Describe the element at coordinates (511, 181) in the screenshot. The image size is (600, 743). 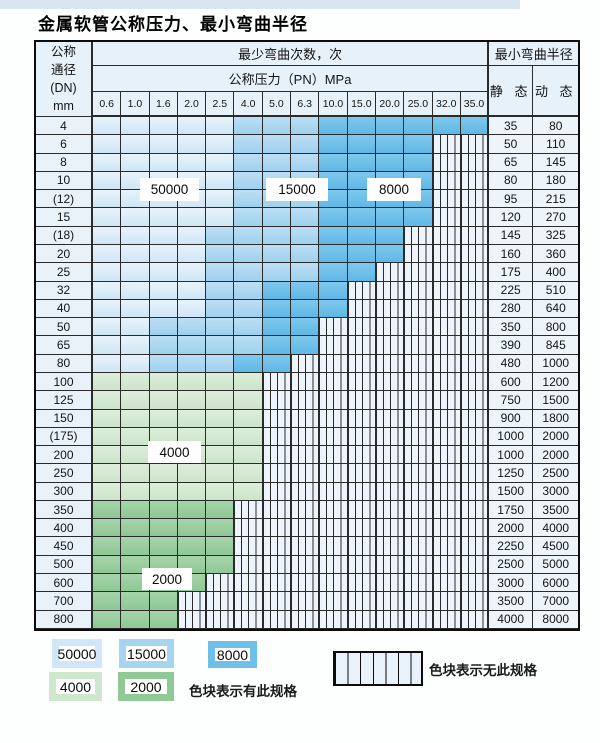
I see `static-radius-cell: 80` at that location.